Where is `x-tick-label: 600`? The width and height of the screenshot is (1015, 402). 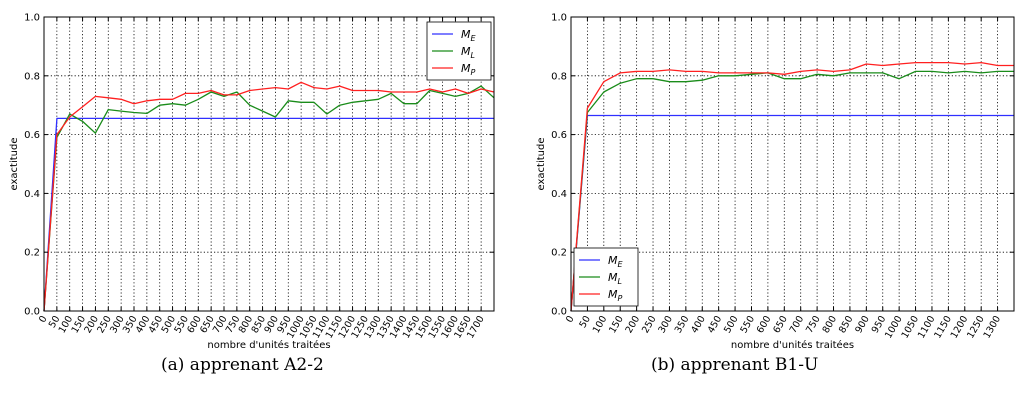
x-tick-label: 600 is located at coordinates (764, 324).